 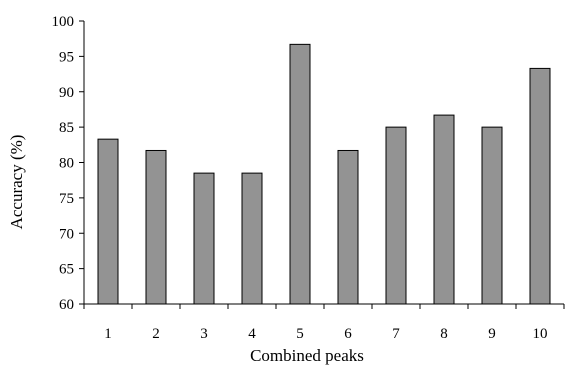 What do you see at coordinates (396, 334) in the screenshot?
I see `x-tick-label: 7` at bounding box center [396, 334].